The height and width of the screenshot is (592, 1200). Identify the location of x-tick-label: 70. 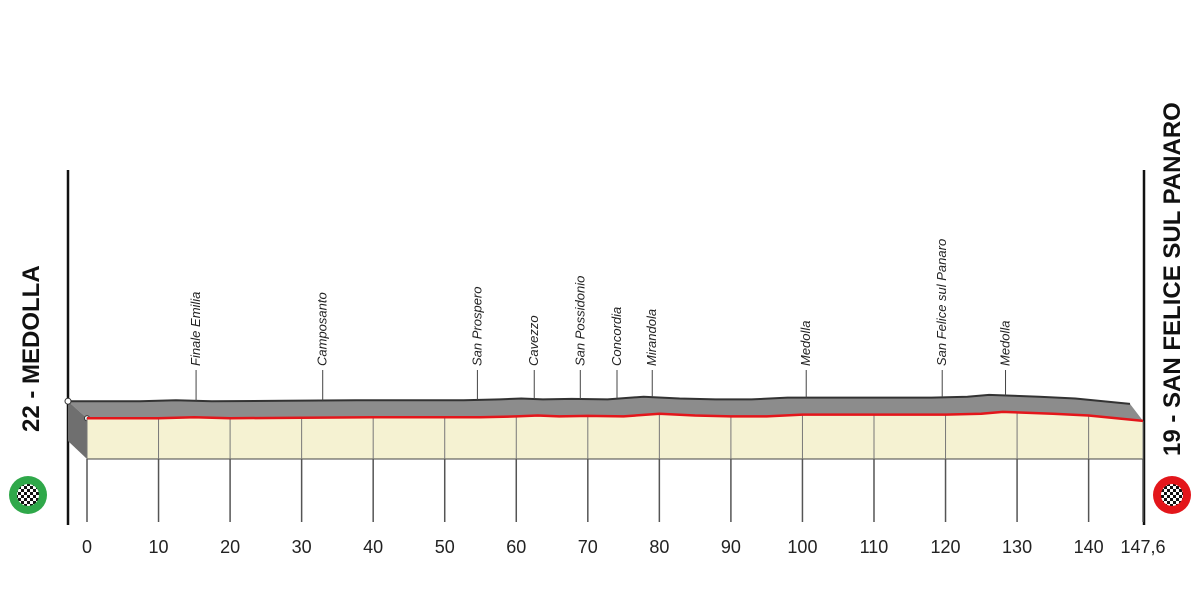
(588, 547).